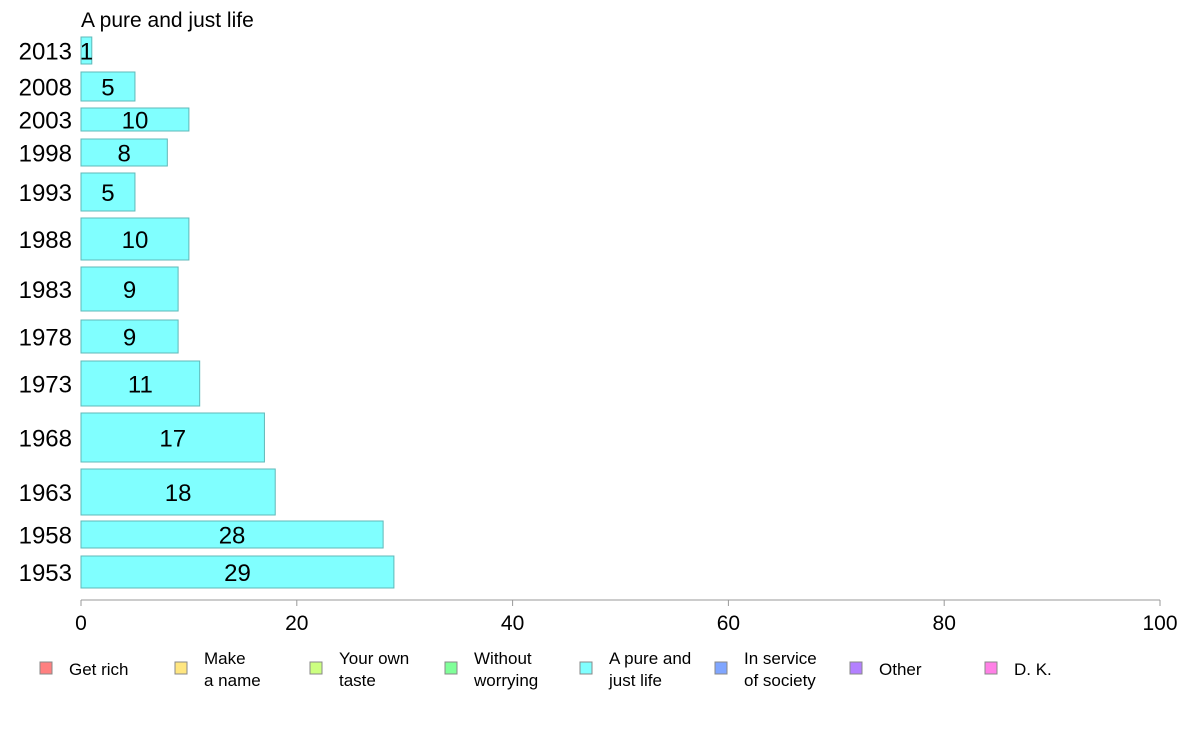 The width and height of the screenshot is (1188, 736). I want to click on y-tick-label: 1953, so click(45, 573).